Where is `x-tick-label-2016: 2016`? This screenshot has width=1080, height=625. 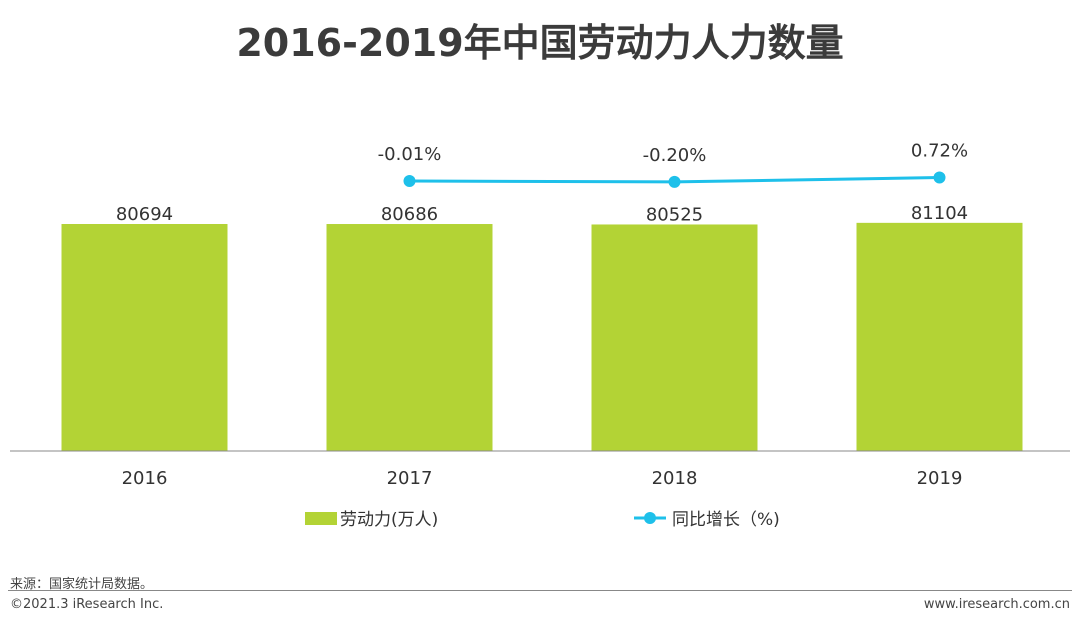 x-tick-label-2016: 2016 is located at coordinates (145, 478).